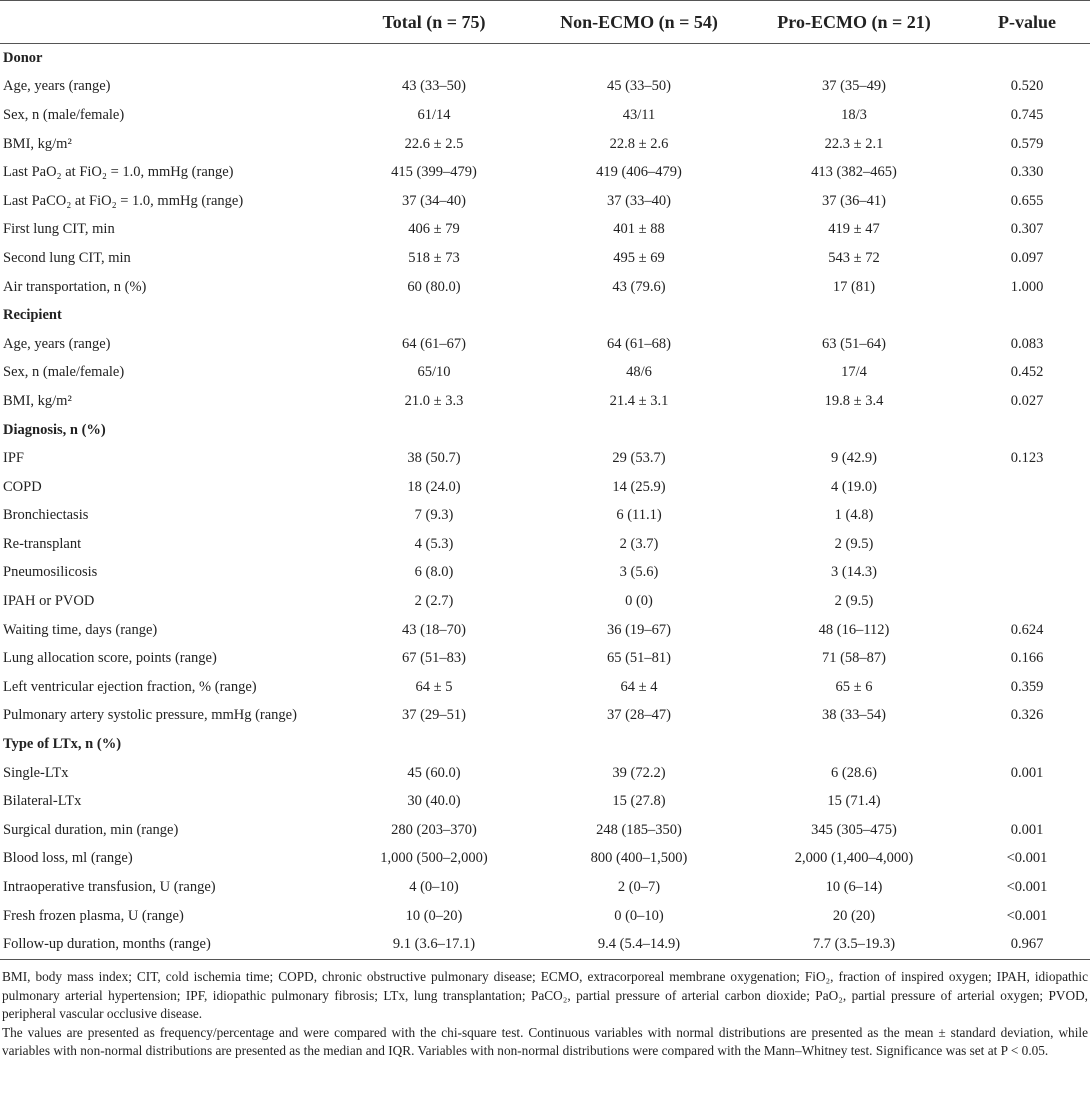 Image resolution: width=1090 pixels, height=1103 pixels. Describe the element at coordinates (118, 172) in the screenshot. I see `row-label: Last PaO₂ at FiO₂ = 1.0, mmHg (range)` at that location.